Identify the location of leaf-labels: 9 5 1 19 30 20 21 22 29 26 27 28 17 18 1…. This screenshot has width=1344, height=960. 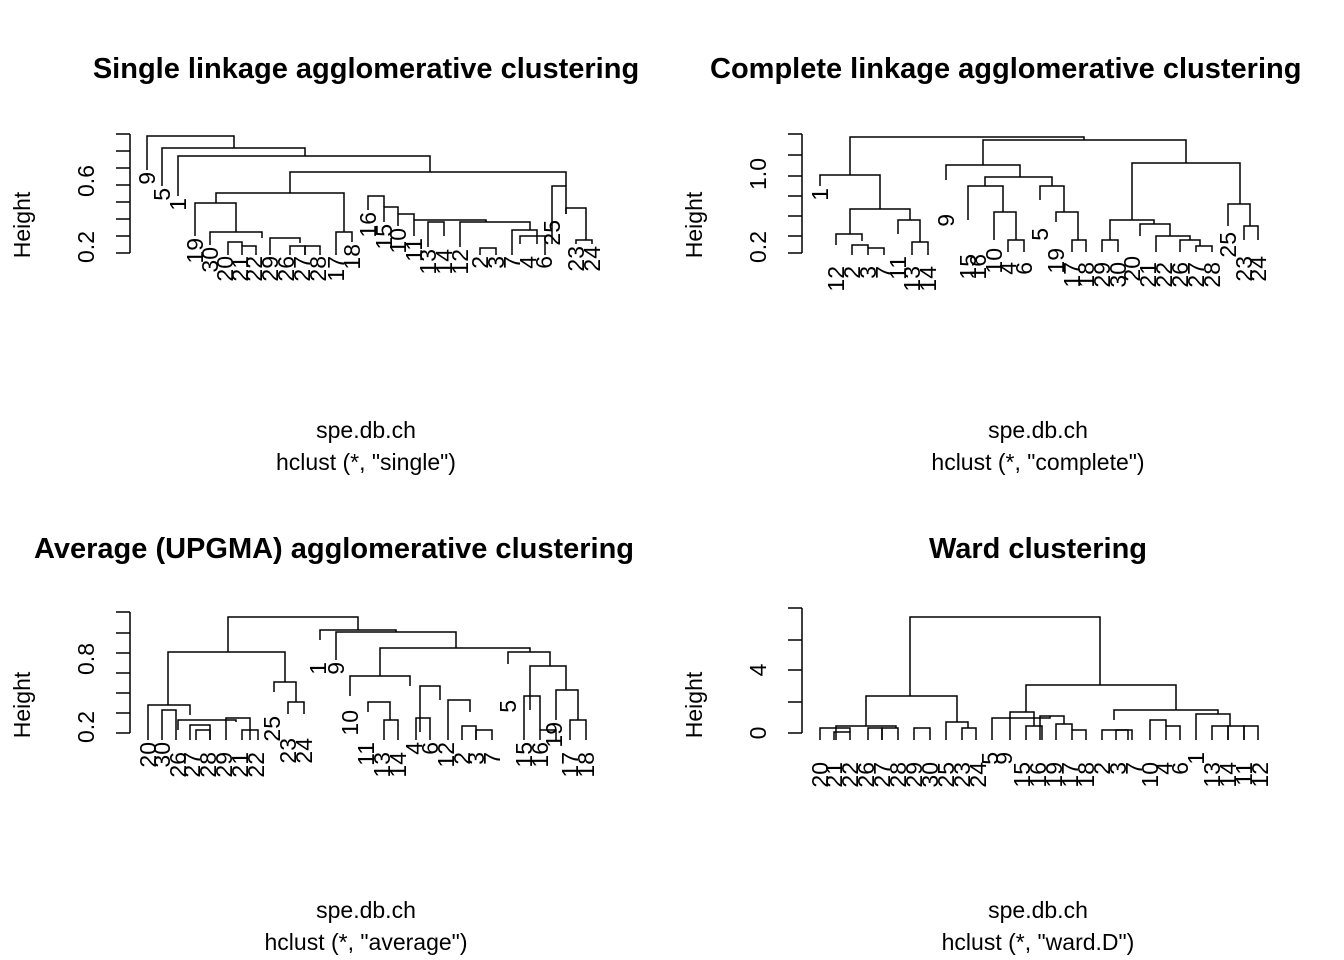
(369, 227).